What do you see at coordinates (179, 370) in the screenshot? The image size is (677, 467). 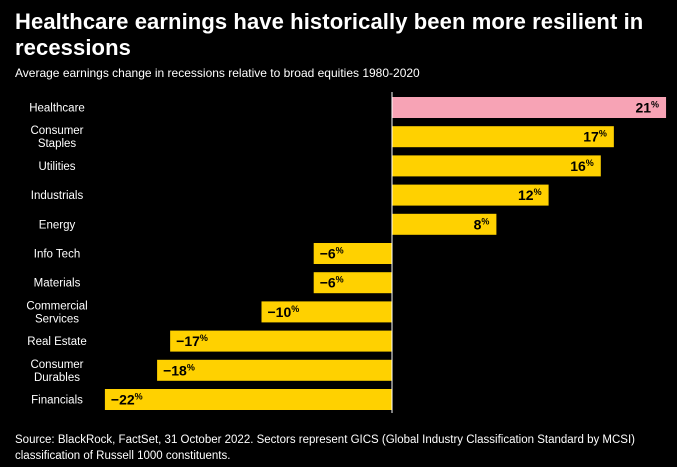 I see `data-label-9: −18%` at bounding box center [179, 370].